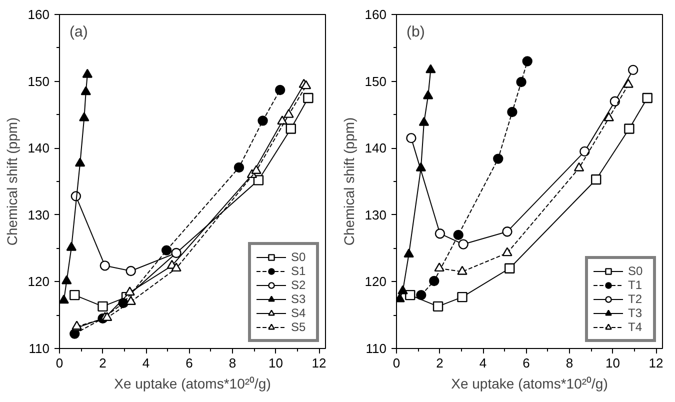  Describe the element at coordinates (636, 285) in the screenshot. I see `legend-label: T1` at that location.